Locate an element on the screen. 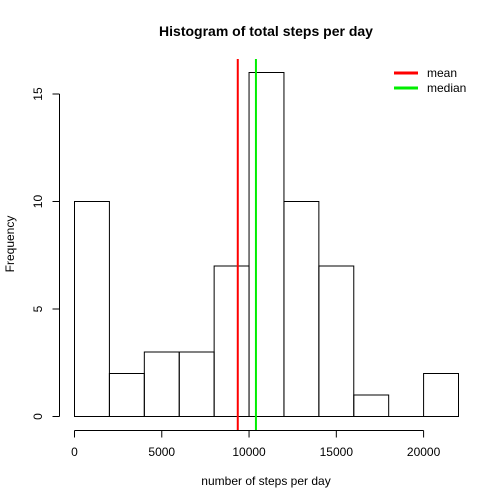 The width and height of the screenshot is (504, 504). y-axis-label: Frequency is located at coordinates (10, 244).